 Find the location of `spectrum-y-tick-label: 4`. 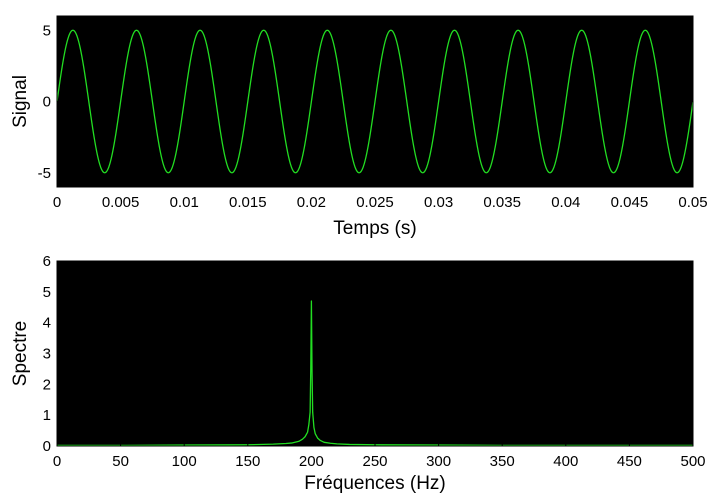

spectrum-y-tick-label: 4 is located at coordinates (47, 323).